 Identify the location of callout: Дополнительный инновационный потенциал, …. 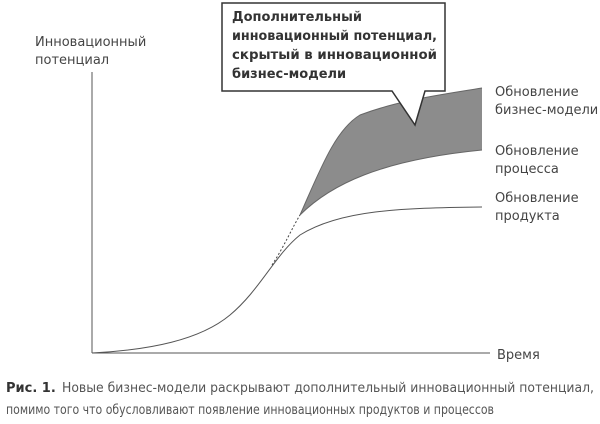
(333, 64).